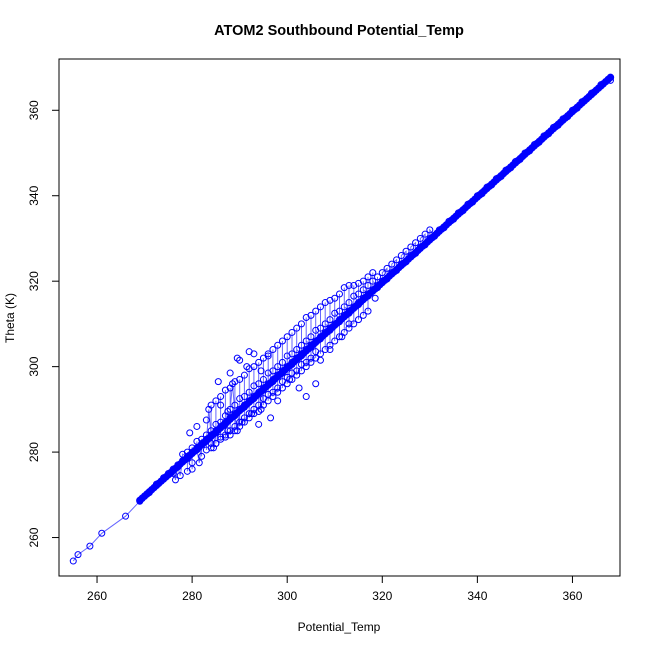 This screenshot has height=650, width=650. I want to click on y-tick-label: 360, so click(34, 110).